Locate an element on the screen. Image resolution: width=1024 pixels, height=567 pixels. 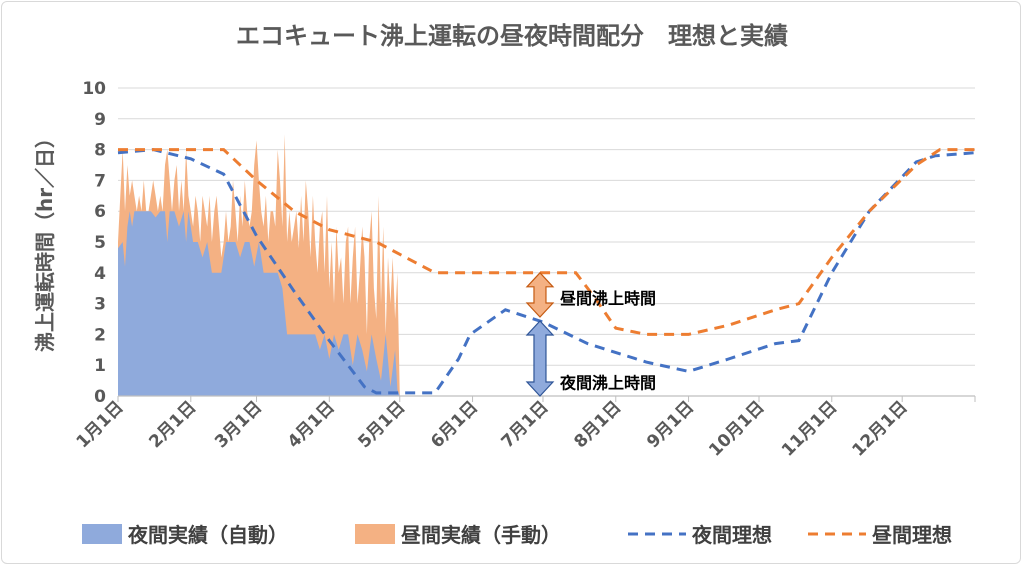
x-tick-label: 7月1日 is located at coordinates (525, 424).